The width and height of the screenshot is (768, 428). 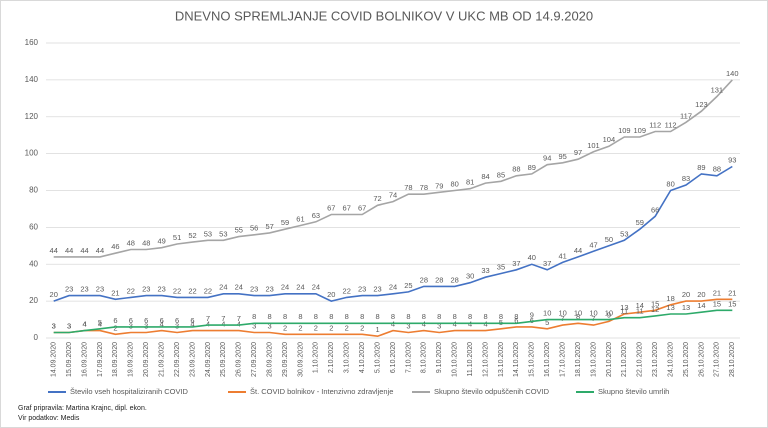 I want to click on data-label: 80, so click(x=455, y=183).